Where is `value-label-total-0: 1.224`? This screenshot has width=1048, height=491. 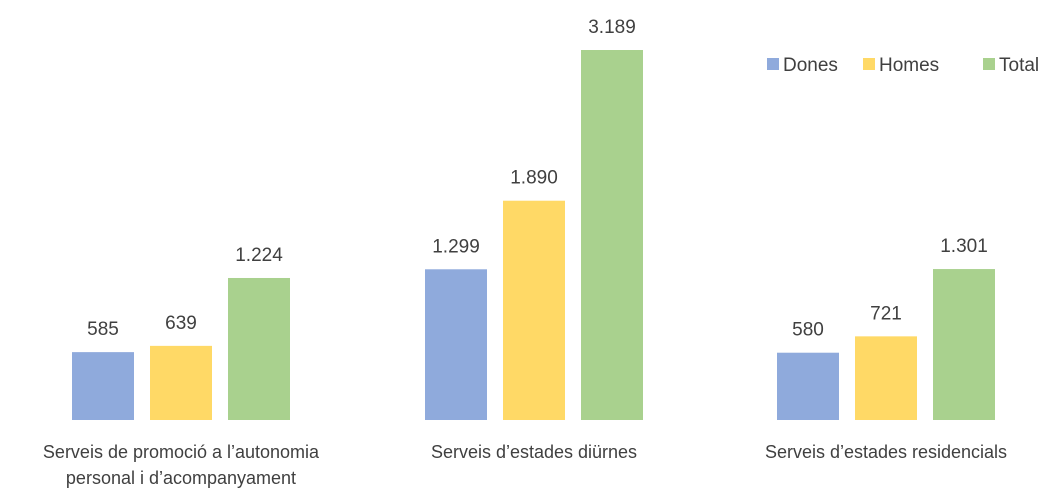
value-label-total-0: 1.224 is located at coordinates (259, 255).